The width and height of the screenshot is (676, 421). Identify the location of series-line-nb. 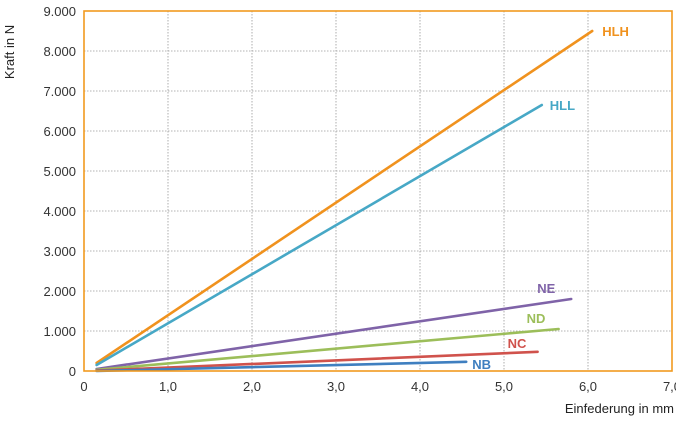
(281, 366).